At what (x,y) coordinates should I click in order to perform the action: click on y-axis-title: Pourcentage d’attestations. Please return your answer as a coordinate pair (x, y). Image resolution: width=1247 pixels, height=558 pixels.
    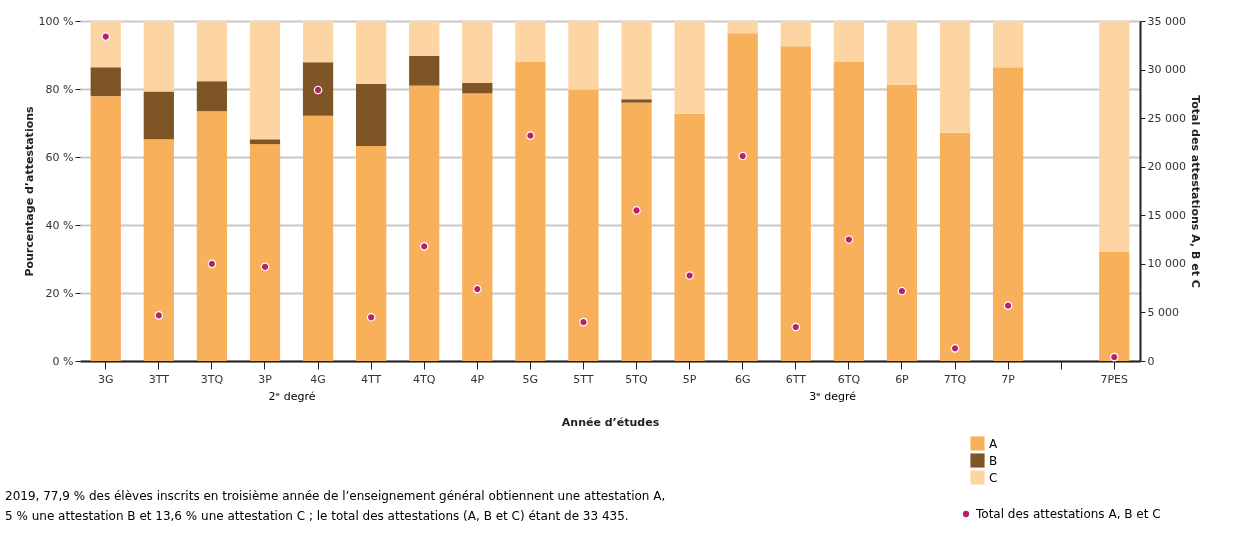
    Looking at the image, I should click on (29, 191).